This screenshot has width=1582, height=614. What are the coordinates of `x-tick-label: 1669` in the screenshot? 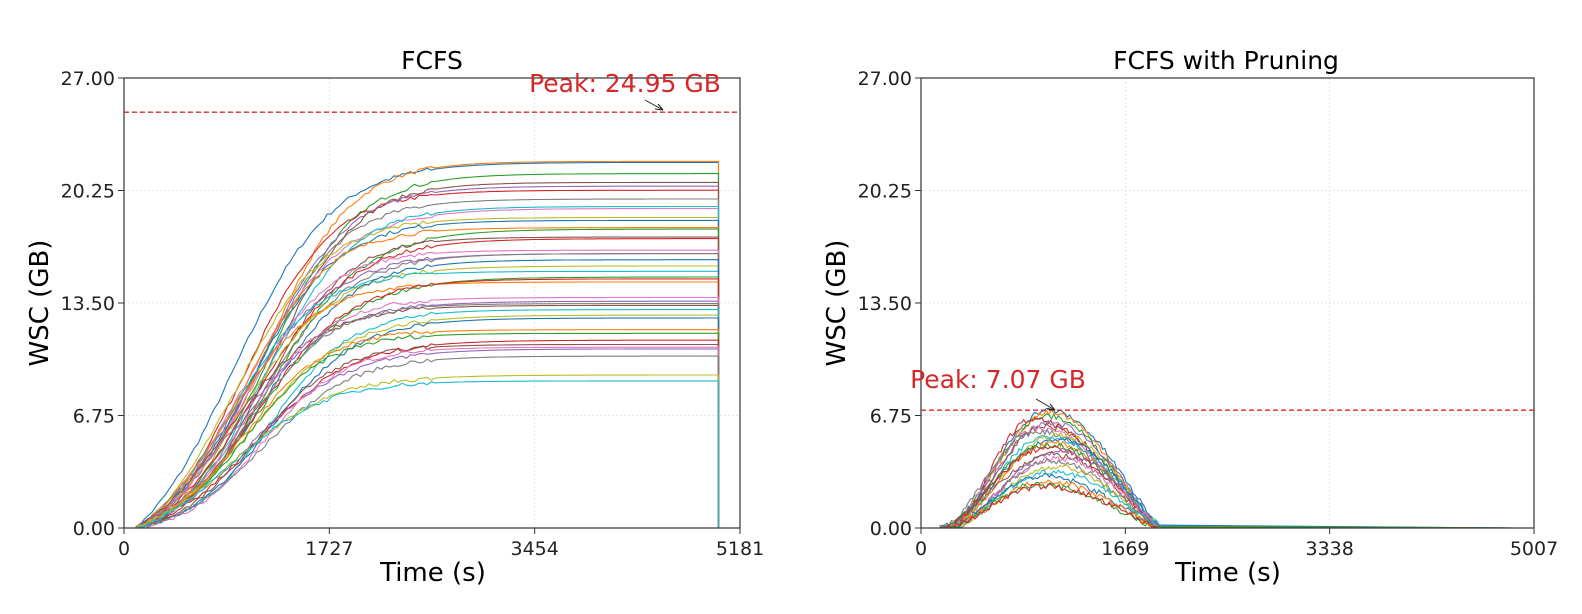 It's located at (1125, 549).